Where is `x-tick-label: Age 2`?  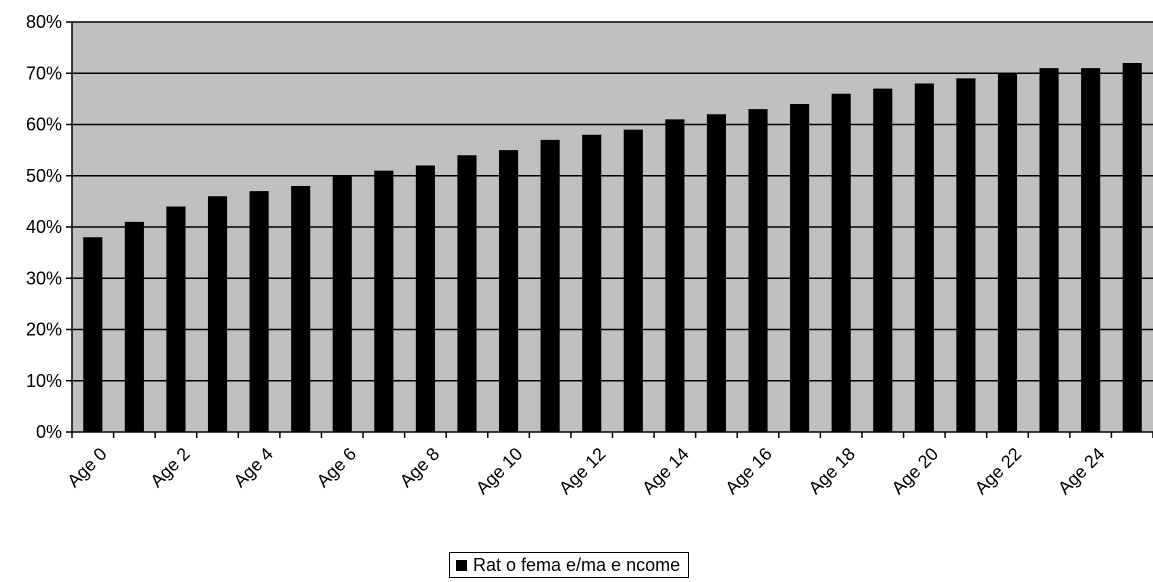
x-tick-label: Age 2 is located at coordinates (169, 467).